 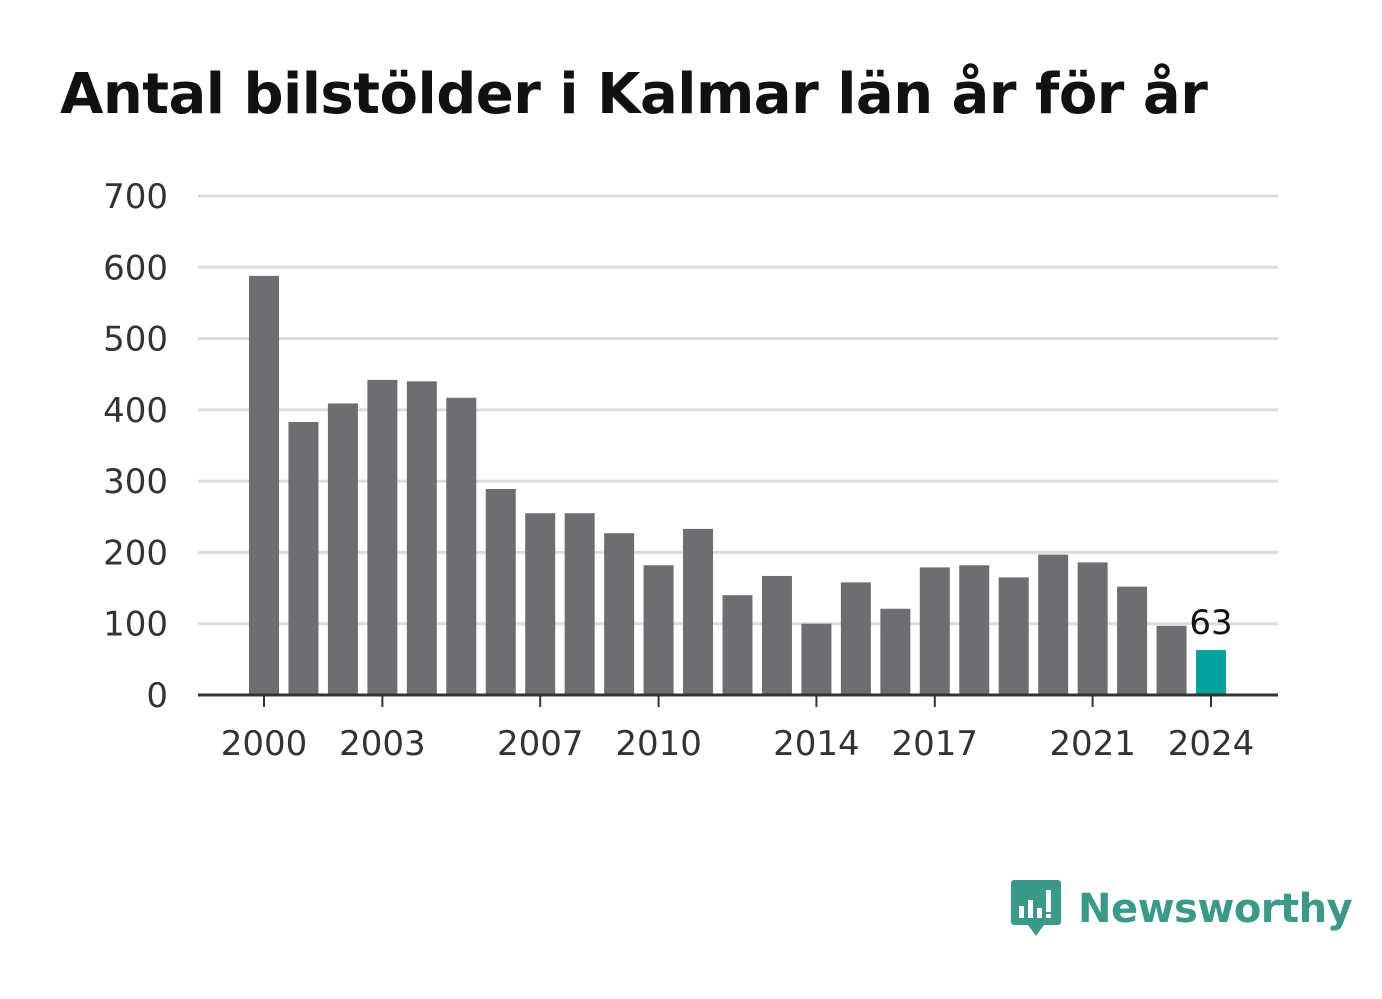 I want to click on bar-2016, so click(x=895, y=651).